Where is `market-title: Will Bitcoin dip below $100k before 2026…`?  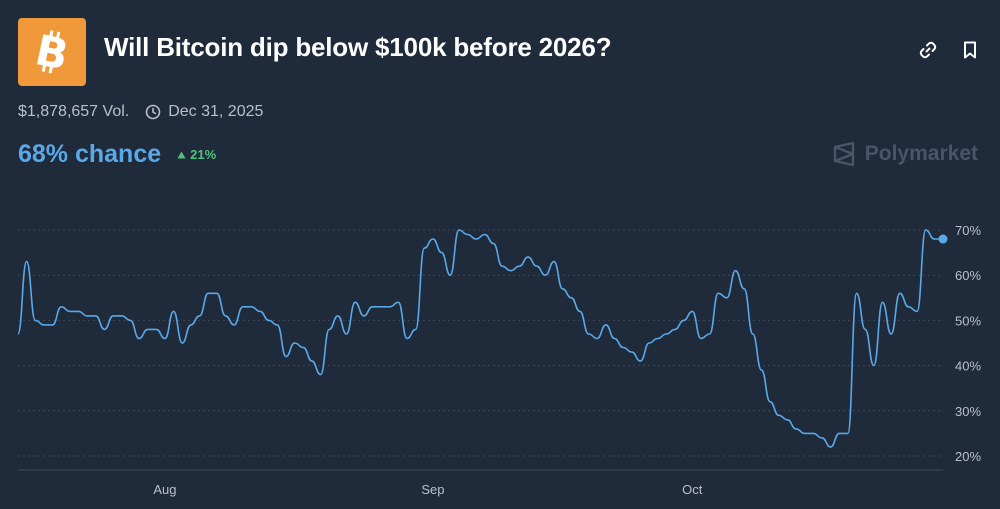
market-title: Will Bitcoin dip below $100k before 2026… is located at coordinates (358, 47).